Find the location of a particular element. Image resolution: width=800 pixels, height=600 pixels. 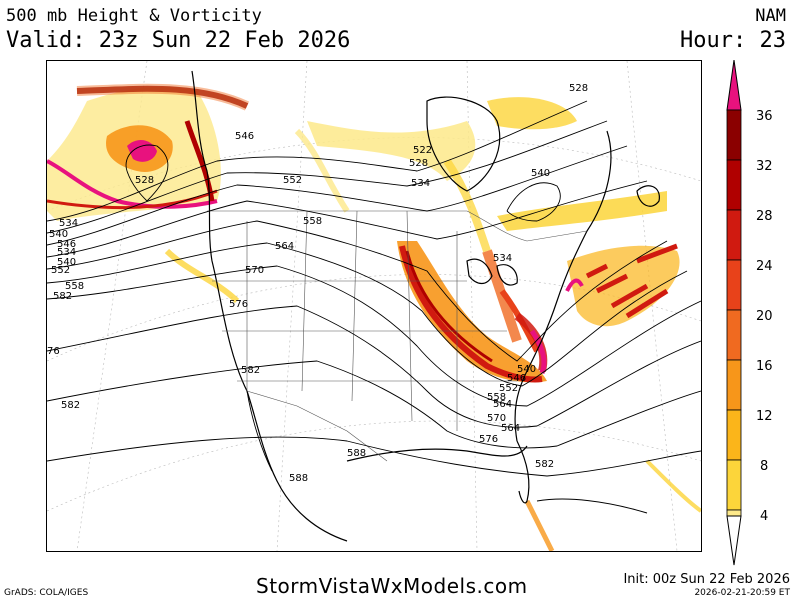

colorbar-label: 36 is located at coordinates (764, 116).